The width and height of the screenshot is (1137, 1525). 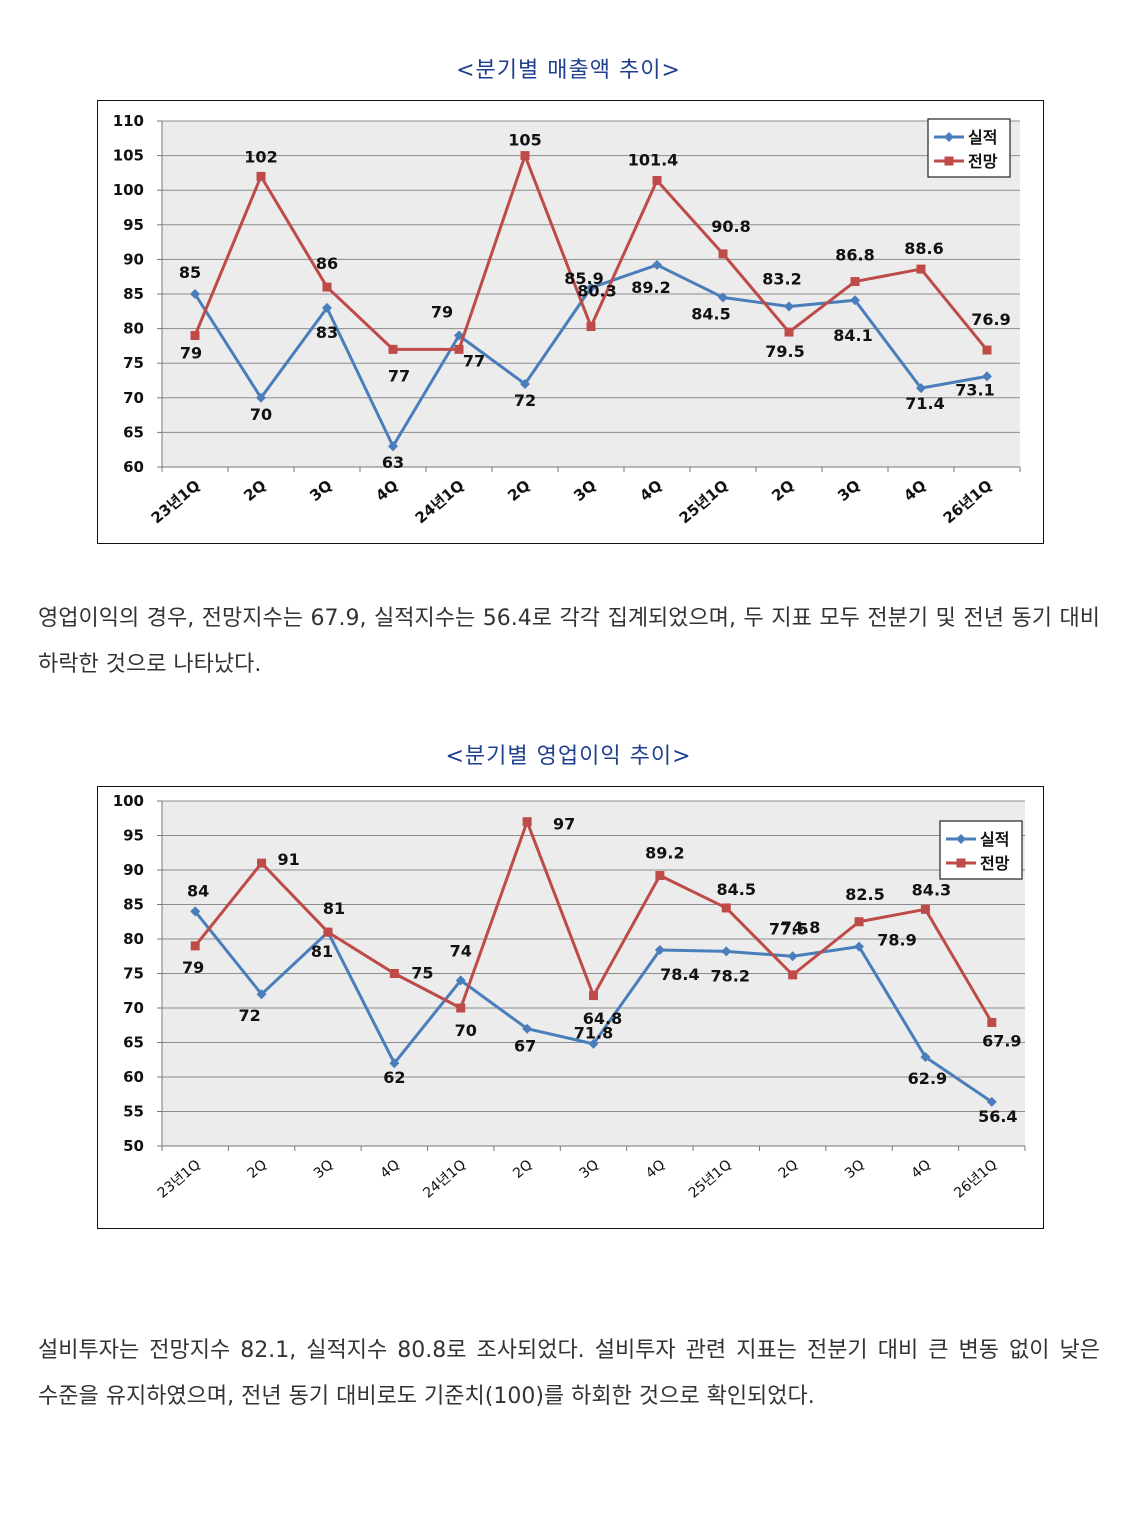 I want to click on data-label-전망: 79, so click(x=191, y=353).